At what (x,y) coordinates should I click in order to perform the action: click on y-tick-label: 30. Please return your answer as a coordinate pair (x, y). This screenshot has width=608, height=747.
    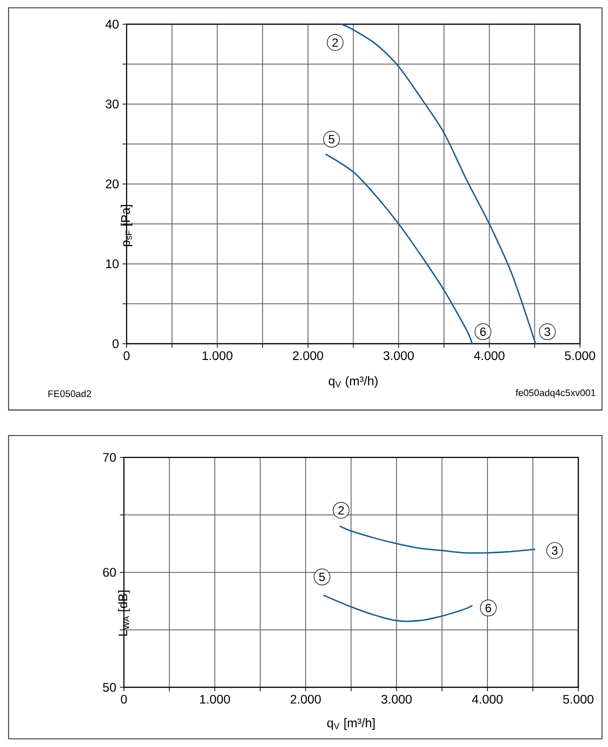
    Looking at the image, I should click on (112, 104).